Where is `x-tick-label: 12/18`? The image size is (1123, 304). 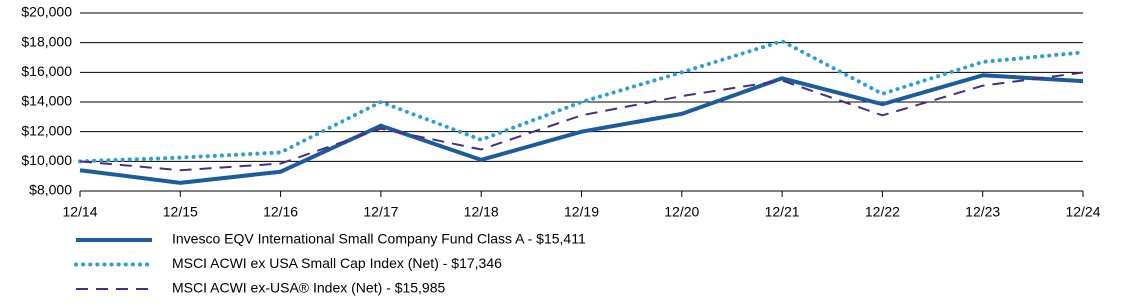 x-tick-label: 12/18 is located at coordinates (481, 212).